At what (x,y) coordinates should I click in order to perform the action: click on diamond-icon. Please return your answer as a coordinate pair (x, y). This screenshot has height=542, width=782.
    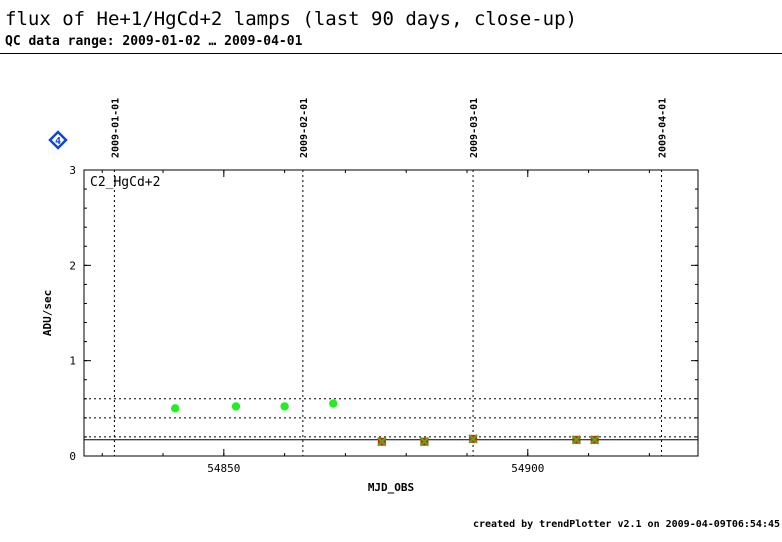
    Looking at the image, I should click on (58, 140).